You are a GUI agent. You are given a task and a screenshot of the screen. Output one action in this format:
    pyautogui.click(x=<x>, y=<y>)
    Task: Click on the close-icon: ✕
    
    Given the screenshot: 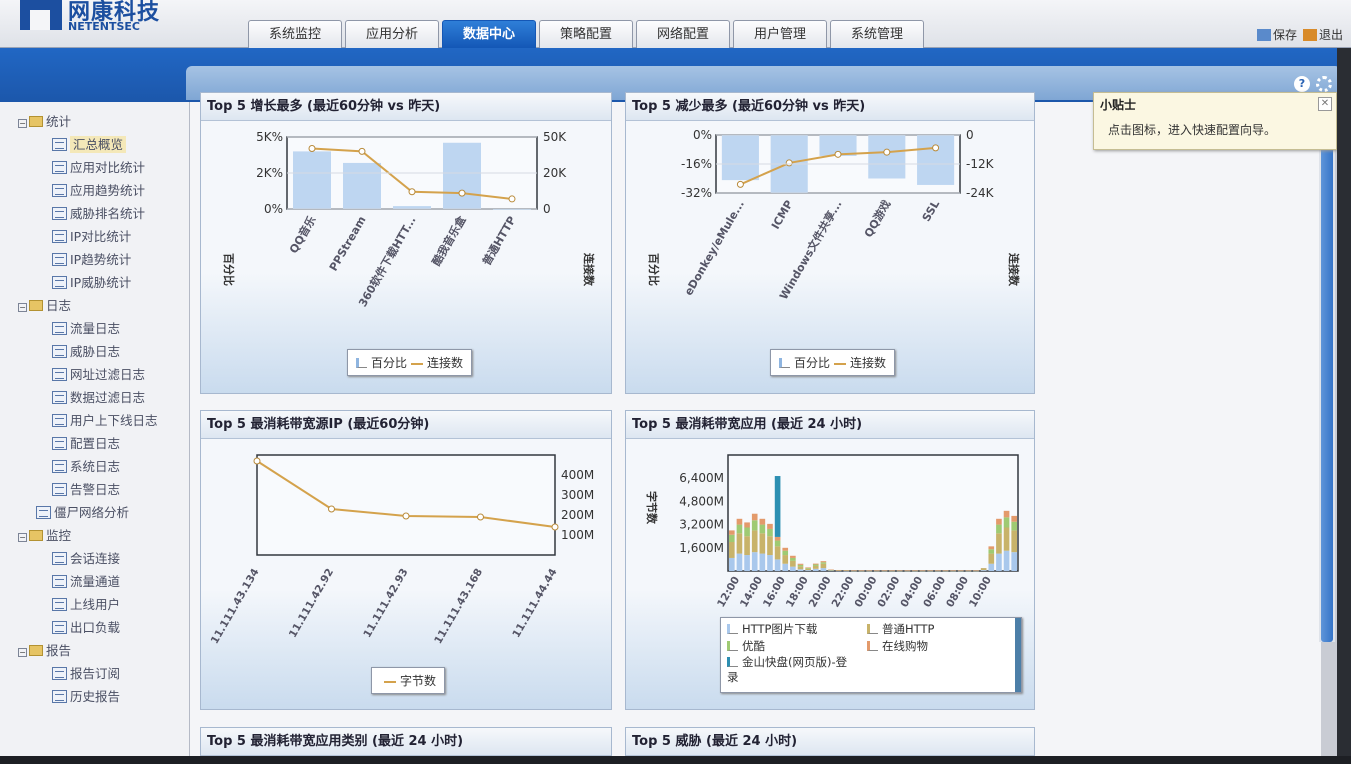 What is the action you would take?
    pyautogui.click(x=1325, y=104)
    